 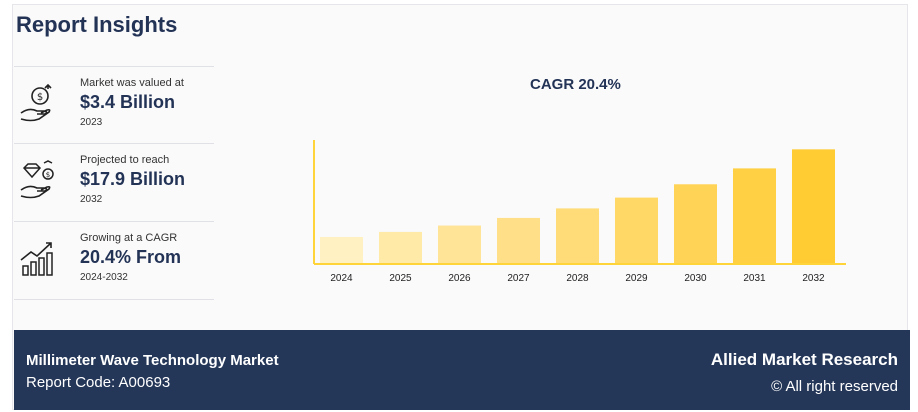 I want to click on brand-name: Allied Market Research, so click(x=804, y=359).